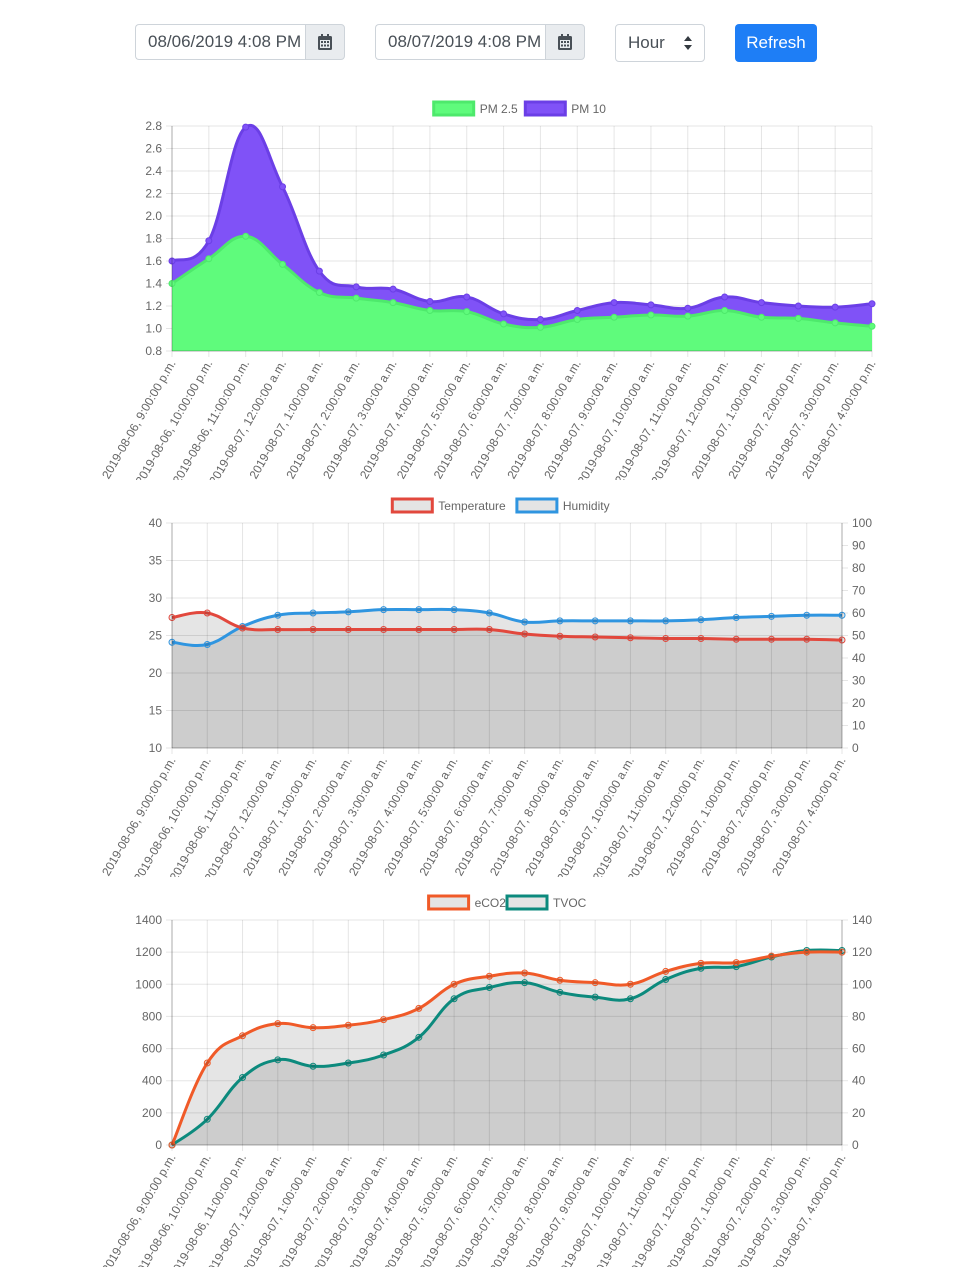 This screenshot has width=975, height=1267. What do you see at coordinates (562, 505) in the screenshot?
I see `legend-item: Humidity` at bounding box center [562, 505].